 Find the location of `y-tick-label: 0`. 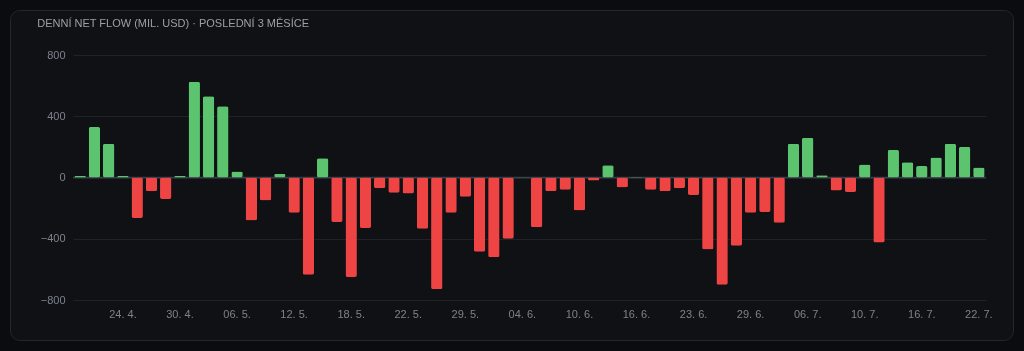

y-tick-label: 0 is located at coordinates (62, 177).